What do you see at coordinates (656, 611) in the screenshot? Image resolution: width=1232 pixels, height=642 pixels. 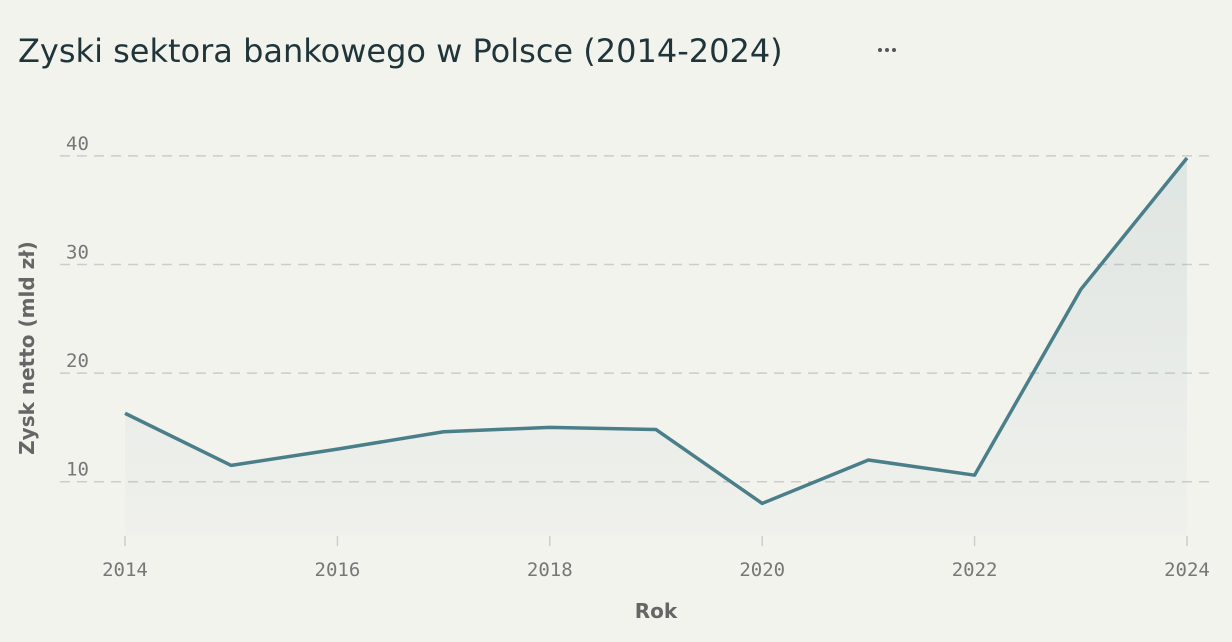 I see `x-axis-label: Rok` at bounding box center [656, 611].